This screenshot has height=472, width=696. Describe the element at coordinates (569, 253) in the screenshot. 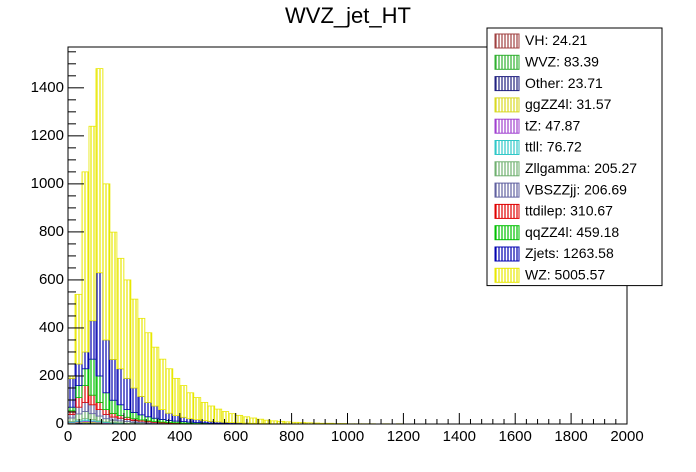

I see `legend-label: Zjets: 1263.58` at that location.